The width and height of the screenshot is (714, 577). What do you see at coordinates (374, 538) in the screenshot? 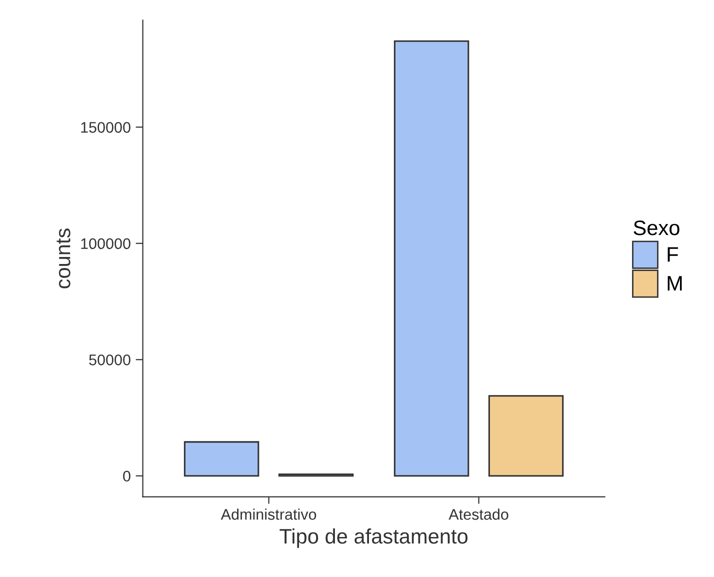
I see `x-axis-title: Tipo de afastamento` at bounding box center [374, 538].